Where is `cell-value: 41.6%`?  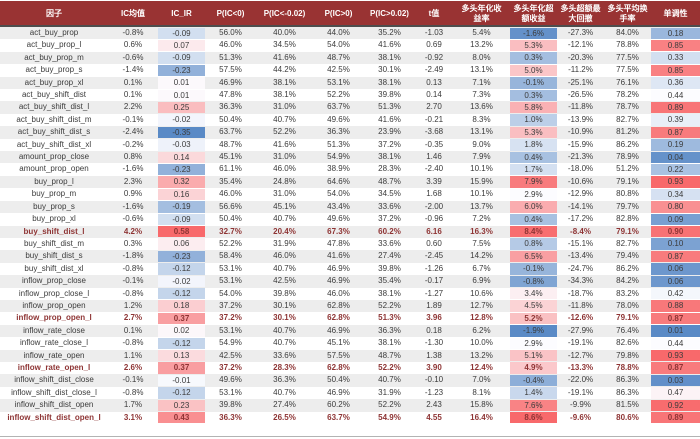 cell-value: 41.6% is located at coordinates (389, 119).